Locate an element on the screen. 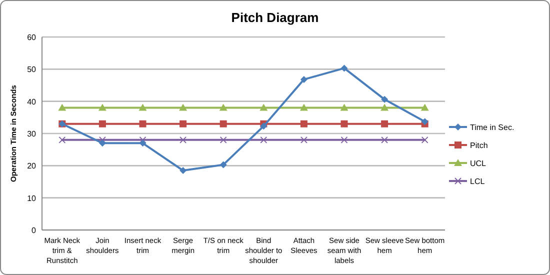 The image size is (550, 275). y-tick-label: 10 is located at coordinates (32, 198).